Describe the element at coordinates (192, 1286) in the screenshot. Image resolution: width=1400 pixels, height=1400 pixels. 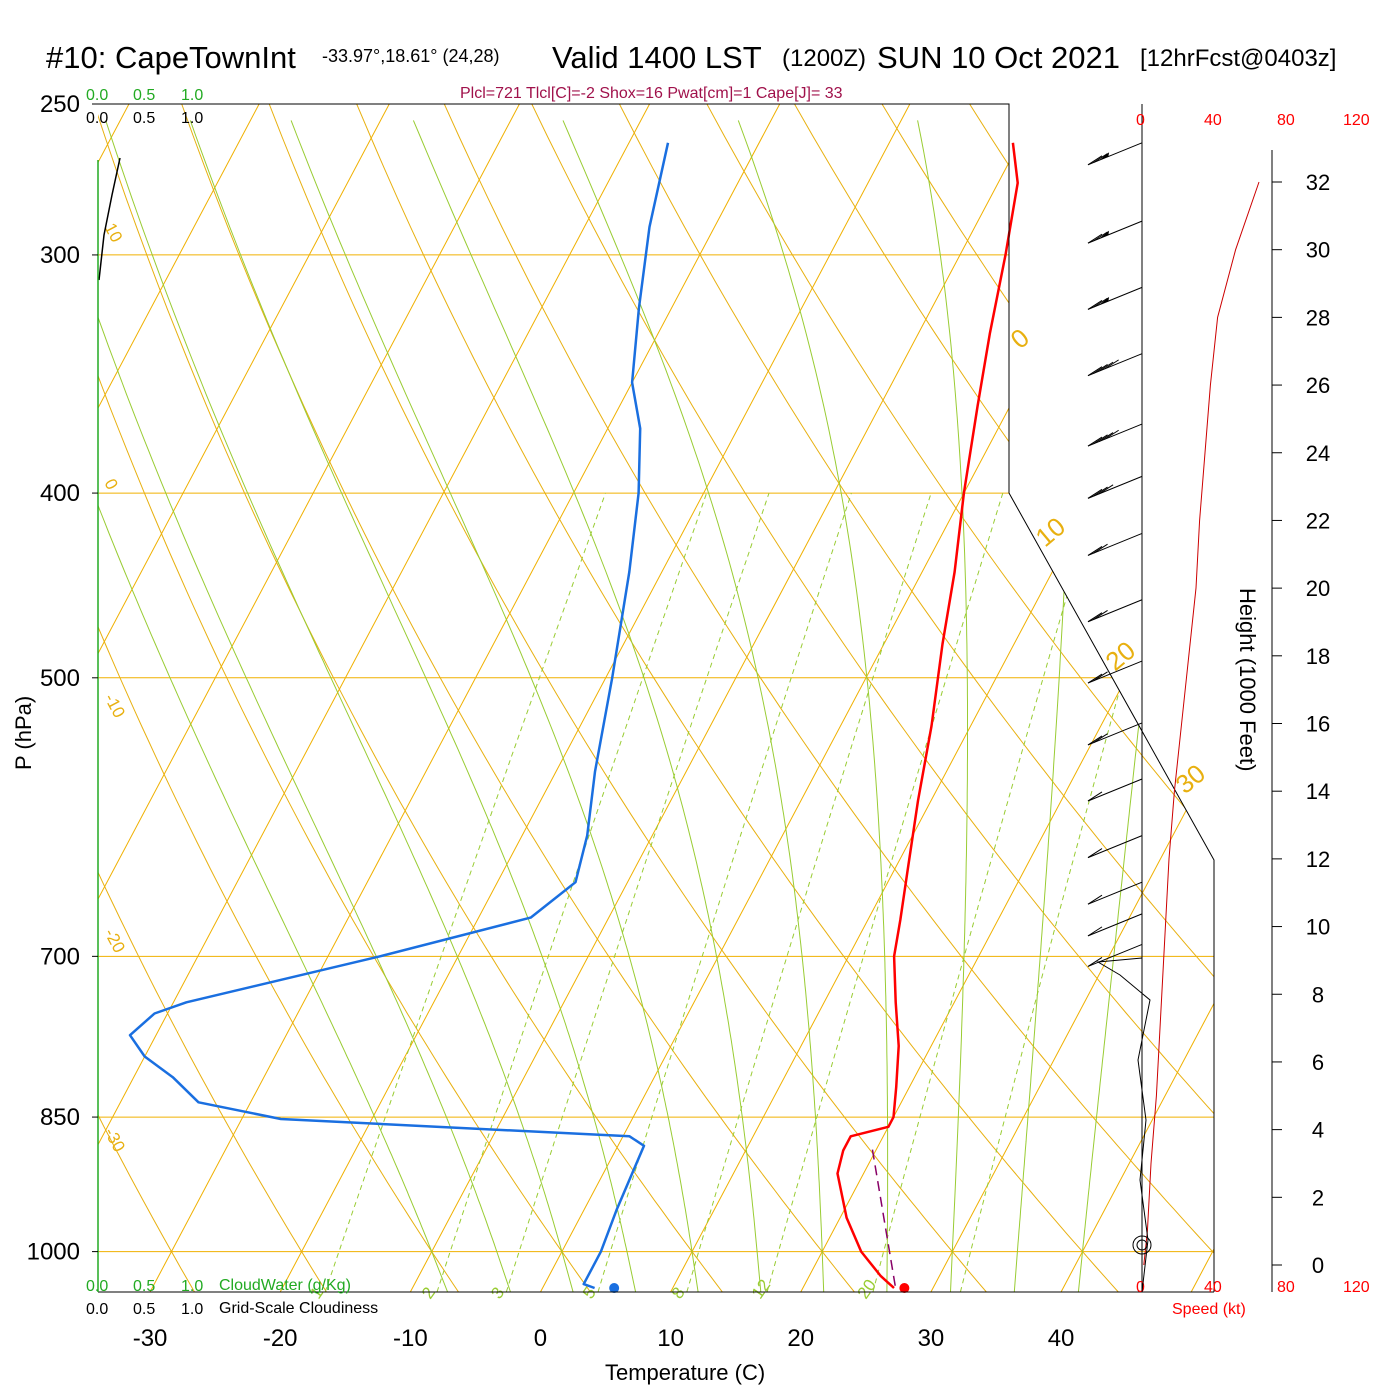
I see `cloudwater-tick-2: 1.0` at that location.